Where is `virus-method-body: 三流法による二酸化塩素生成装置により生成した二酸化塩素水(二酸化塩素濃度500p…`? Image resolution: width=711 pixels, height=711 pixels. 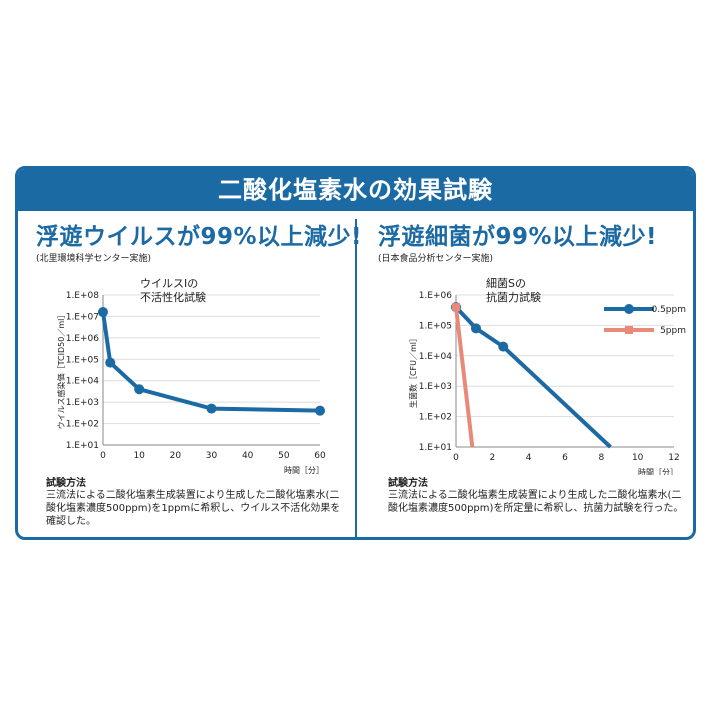
virus-method-body: 三流法による二酸化塩素生成装置により生成した二酸化塩素水(二酸化塩素濃度500p… is located at coordinates (193, 508).